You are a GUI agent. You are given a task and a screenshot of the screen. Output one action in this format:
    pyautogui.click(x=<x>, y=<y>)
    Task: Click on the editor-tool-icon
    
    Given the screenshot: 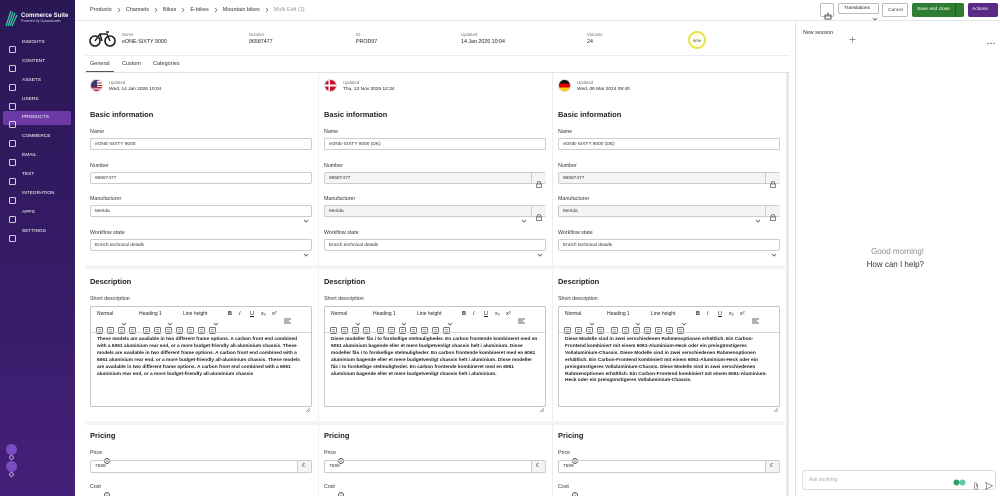 What is the action you would take?
    pyautogui.click(x=146, y=327)
    